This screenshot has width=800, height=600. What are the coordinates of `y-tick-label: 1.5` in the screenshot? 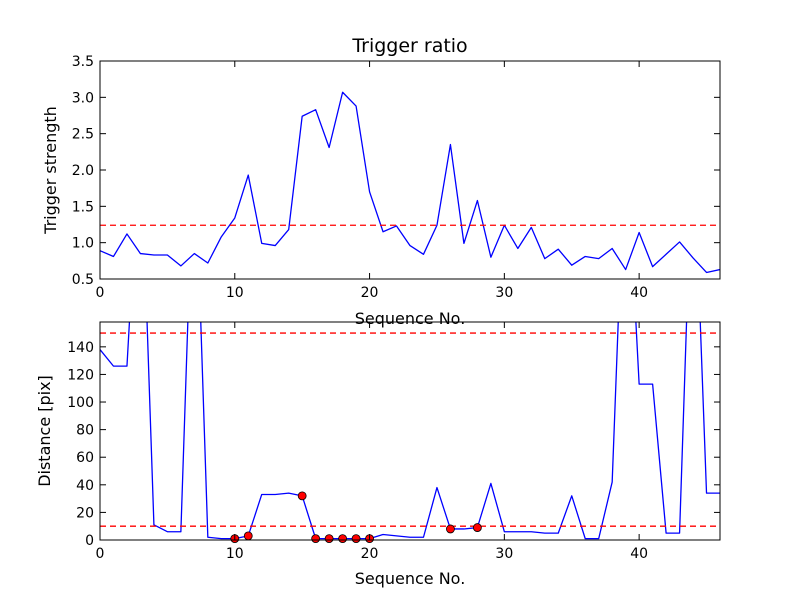 It's located at (83, 207).